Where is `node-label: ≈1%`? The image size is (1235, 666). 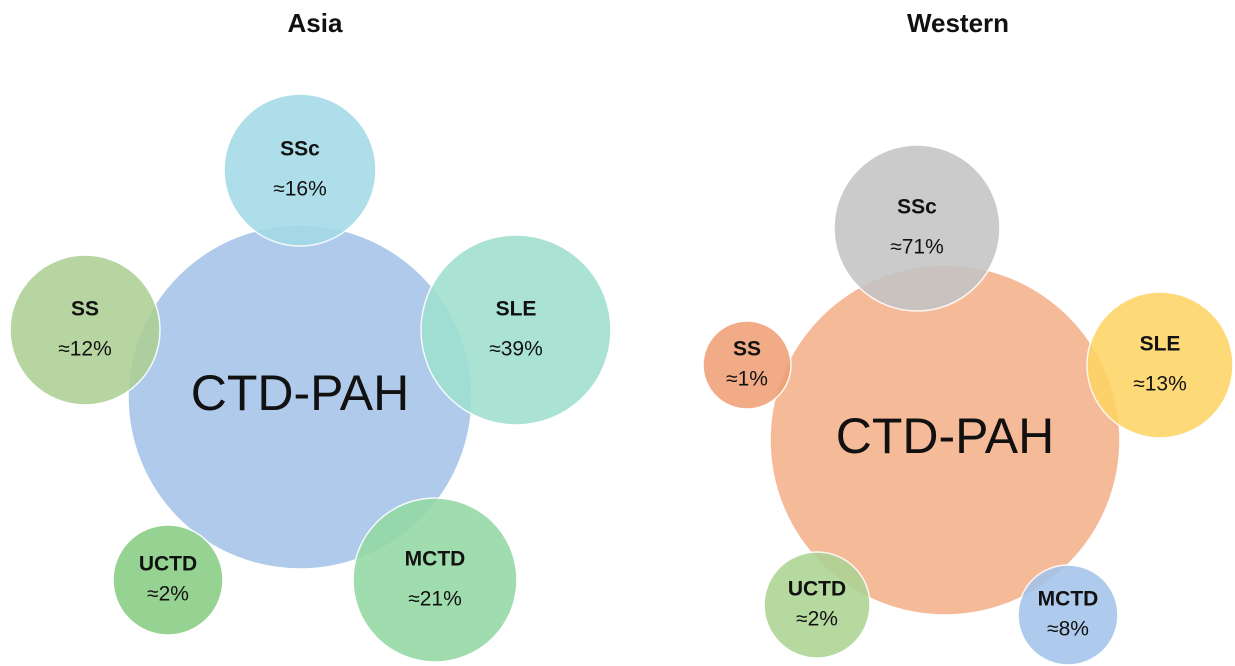 node-label: ≈1% is located at coordinates (747, 379).